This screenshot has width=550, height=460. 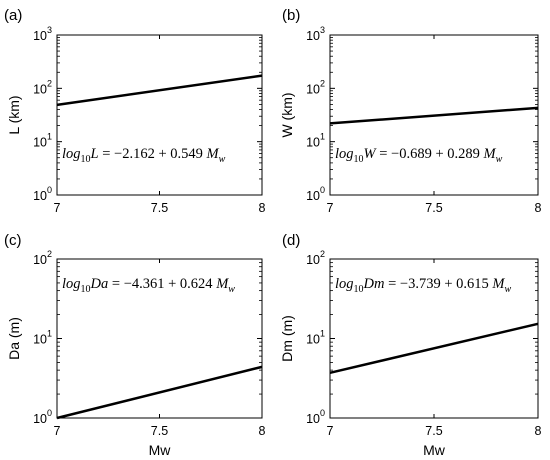 What do you see at coordinates (291, 240) in the screenshot?
I see `panel-label: (d)` at bounding box center [291, 240].